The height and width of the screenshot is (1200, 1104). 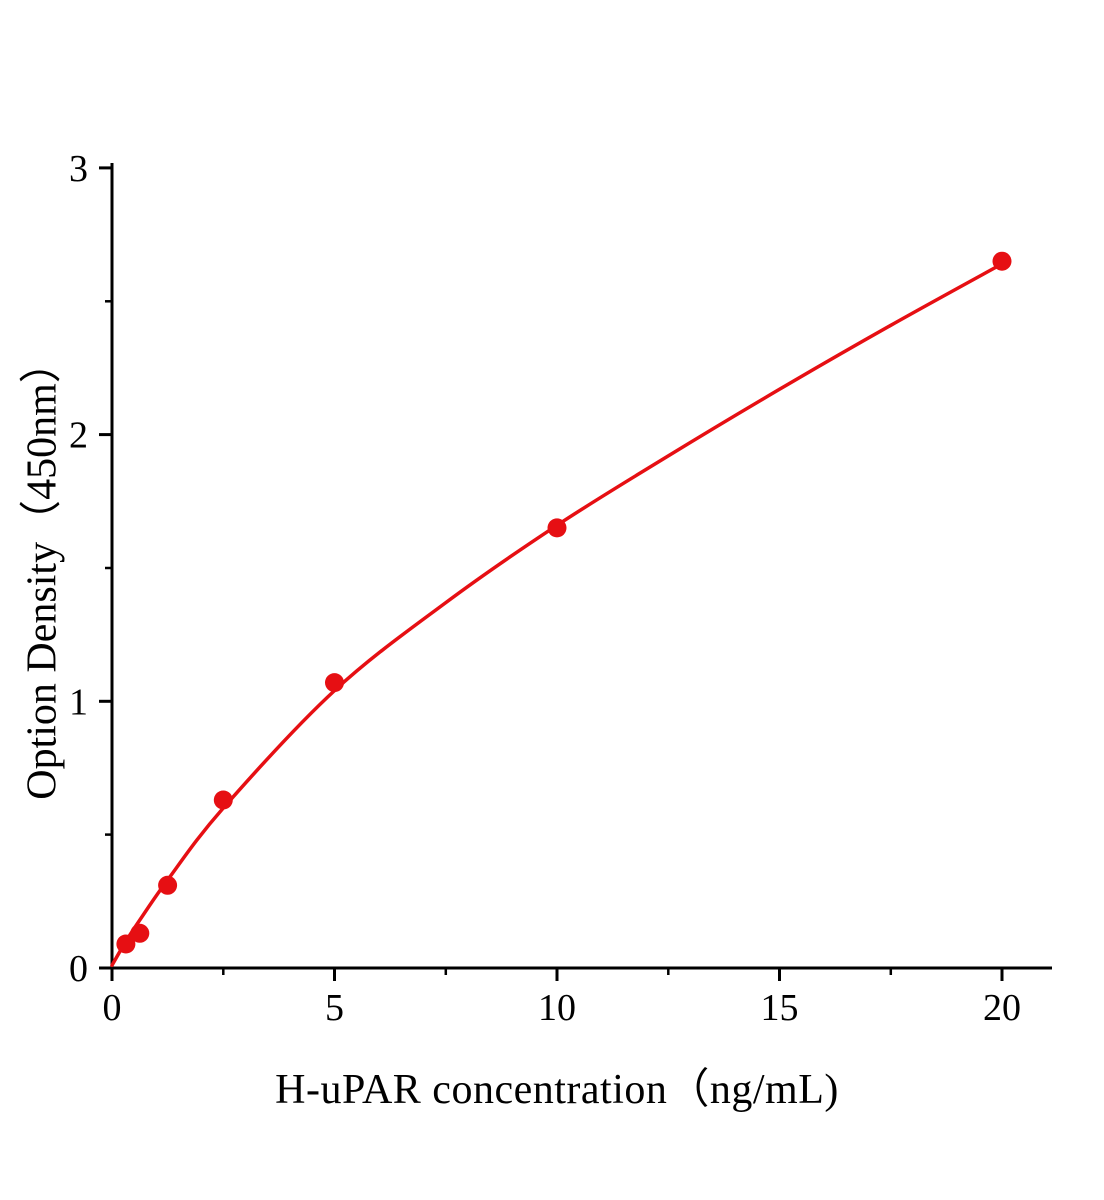 What do you see at coordinates (1002, 1008) in the screenshot?
I see `x-tick-label: 20` at bounding box center [1002, 1008].